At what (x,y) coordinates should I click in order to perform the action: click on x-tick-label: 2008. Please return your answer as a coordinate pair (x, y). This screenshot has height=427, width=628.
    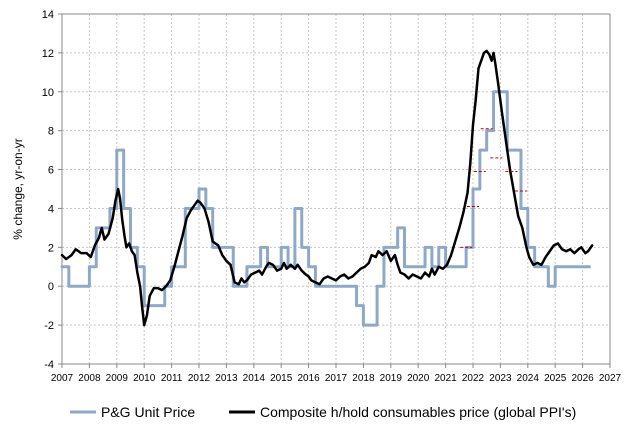
    Looking at the image, I should click on (89, 378).